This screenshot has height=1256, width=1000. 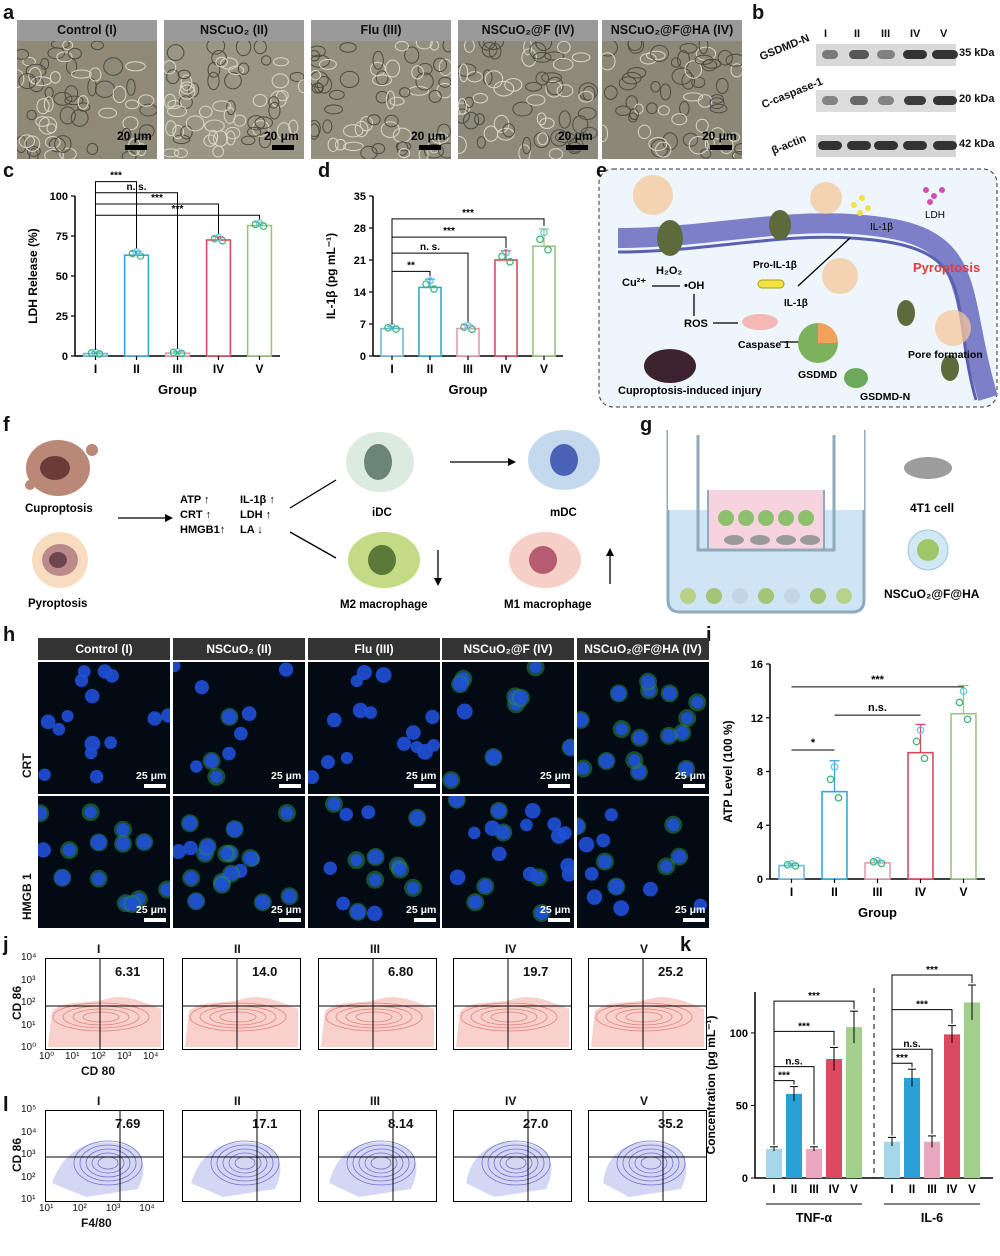 I want to click on contour-density, so click(x=509, y=1169).